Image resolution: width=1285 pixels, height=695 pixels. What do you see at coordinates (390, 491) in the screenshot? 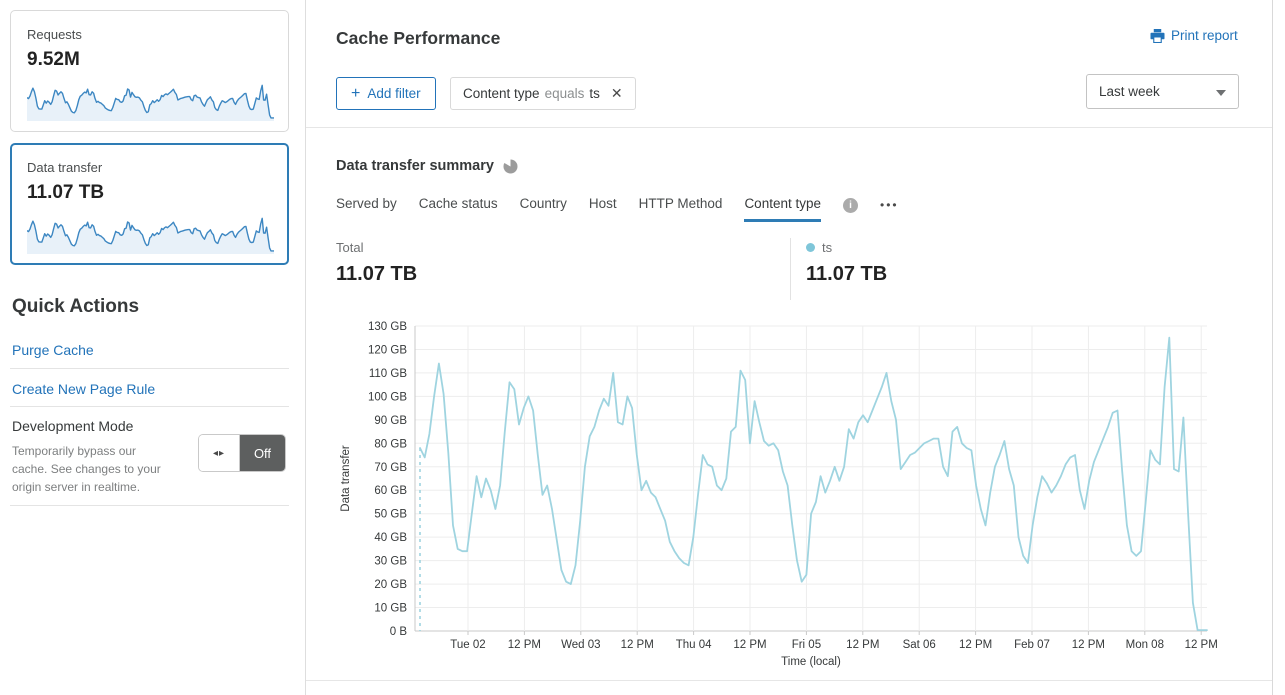
I see `svg-text: 60 GB` at bounding box center [390, 491].